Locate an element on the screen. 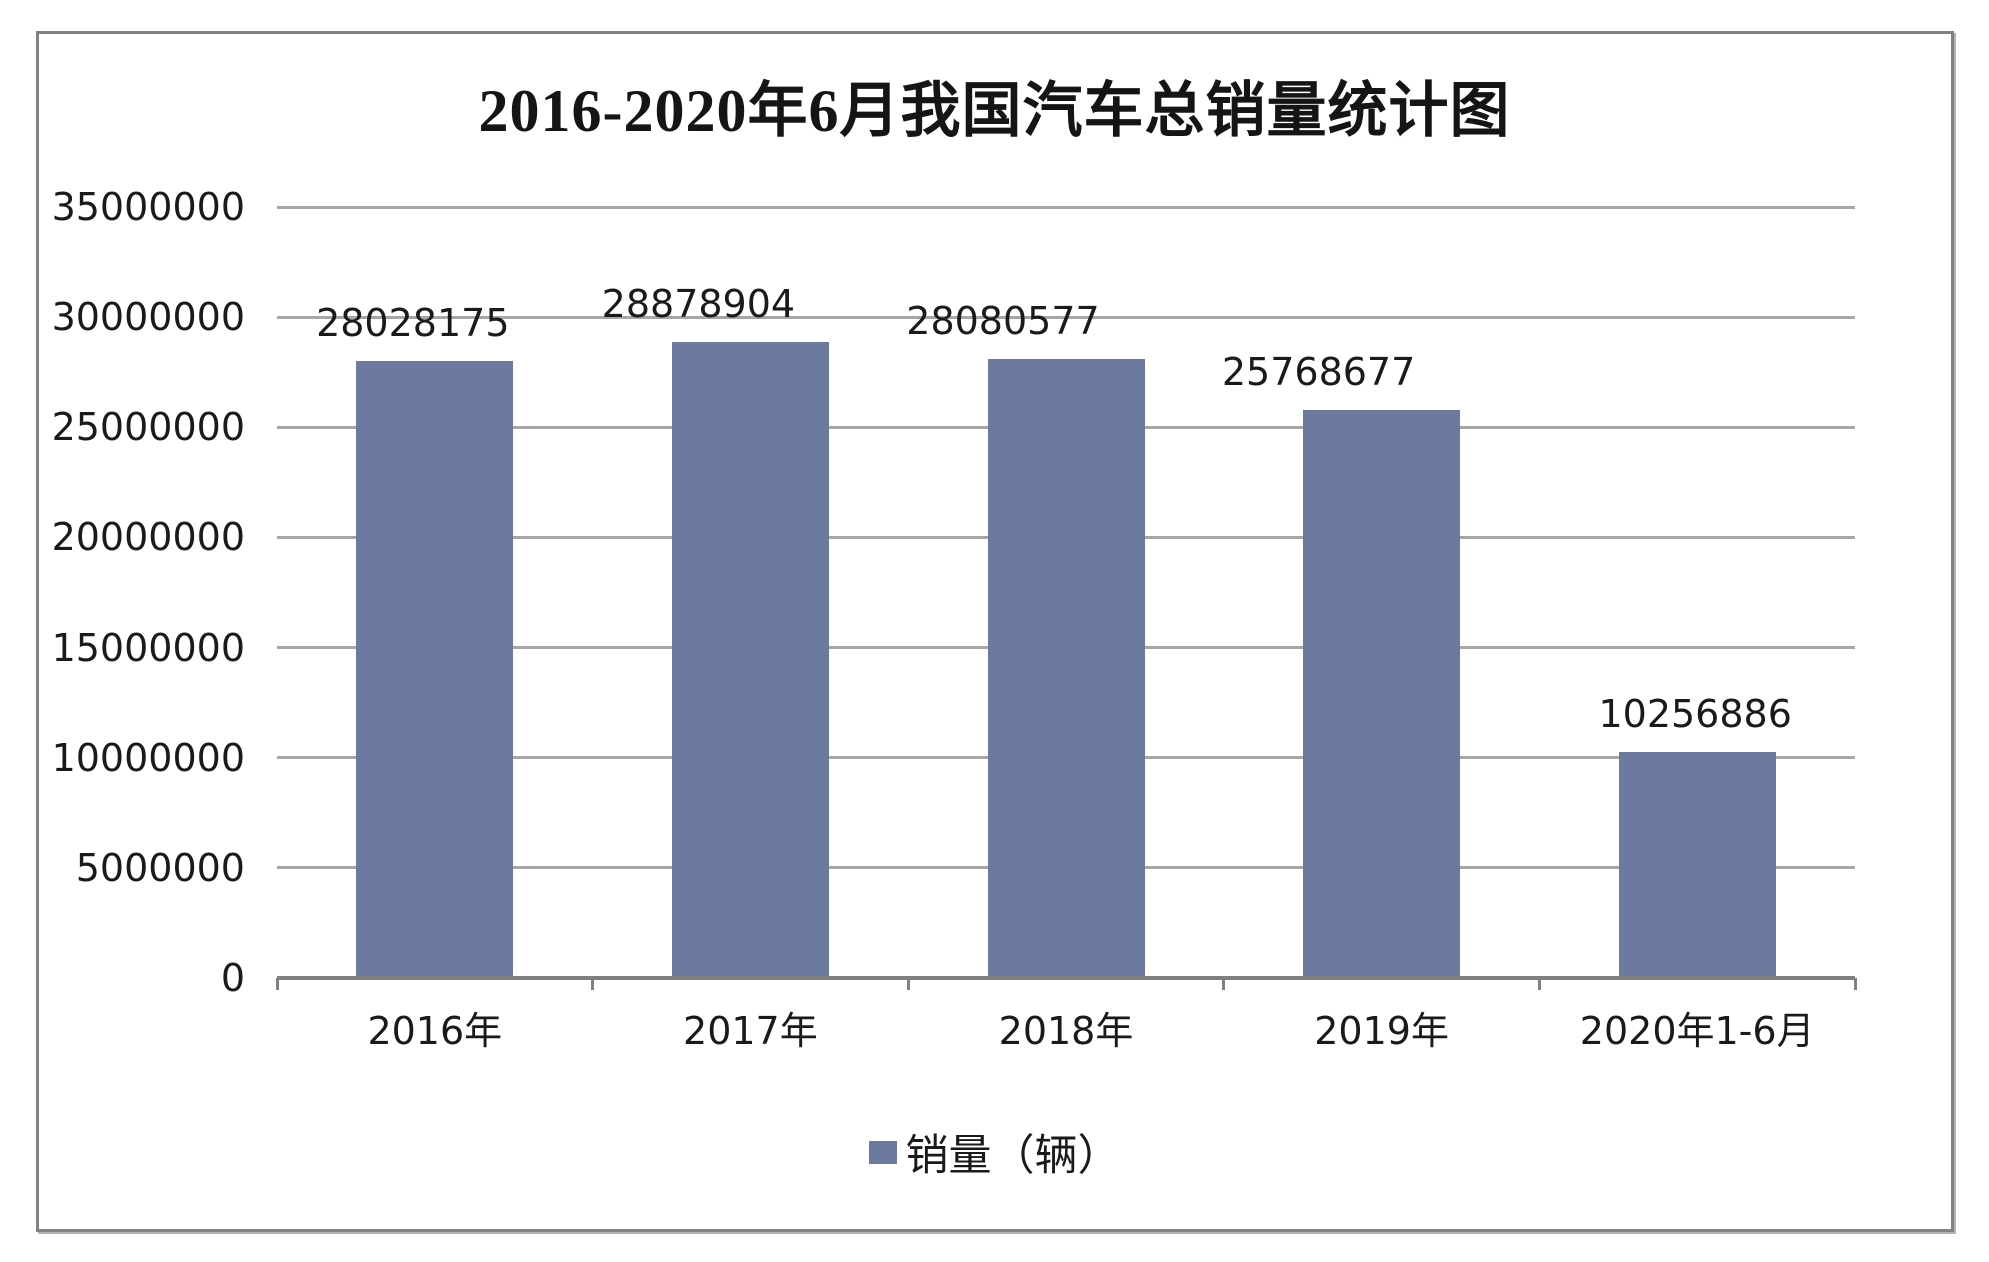  x-axis-category-label: 2017年 is located at coordinates (750, 1031).